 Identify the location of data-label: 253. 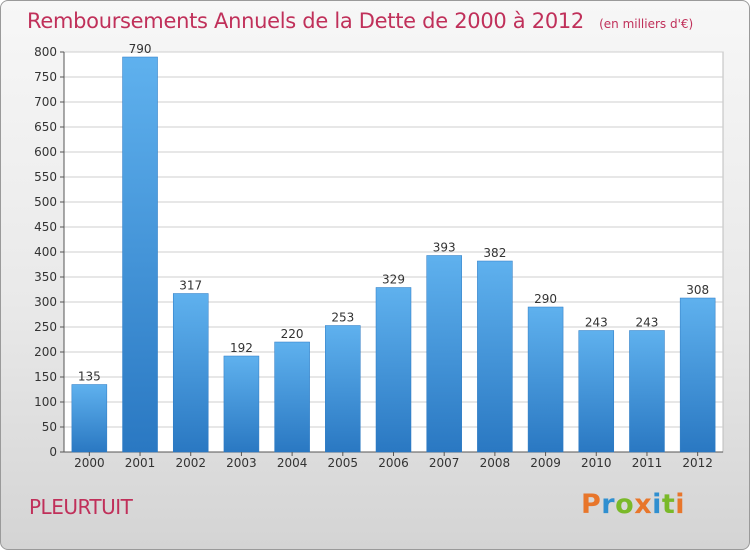
(342, 318).